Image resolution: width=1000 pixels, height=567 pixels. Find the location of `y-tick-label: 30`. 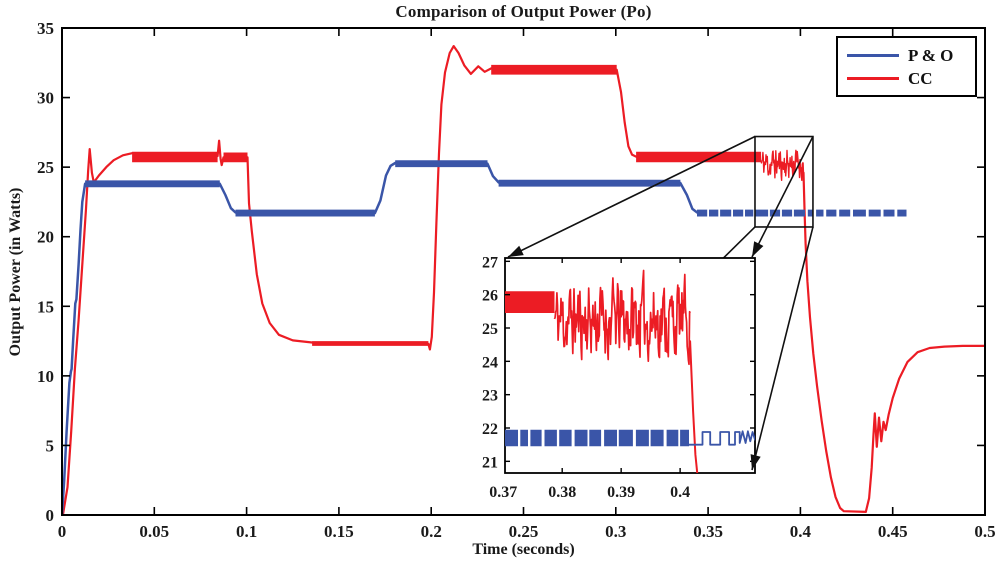

y-tick-label: 30 is located at coordinates (45, 98).